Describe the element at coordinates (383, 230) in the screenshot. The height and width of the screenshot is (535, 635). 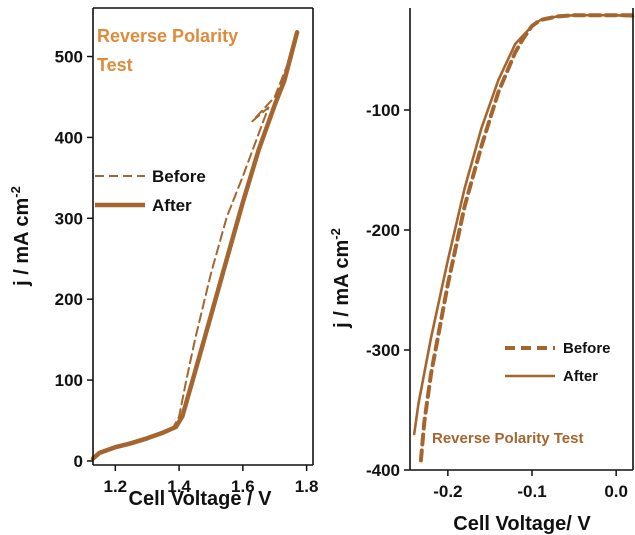
I see `right-y-tick-label: -200` at that location.